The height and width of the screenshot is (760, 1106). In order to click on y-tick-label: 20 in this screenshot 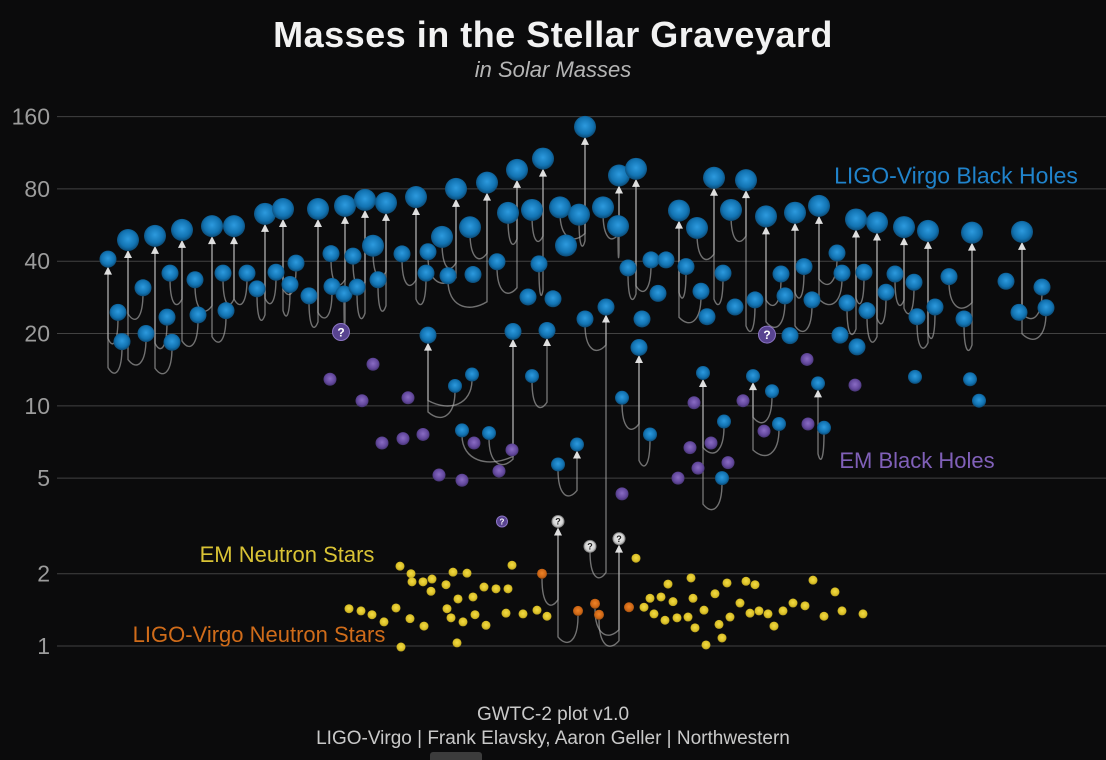, I will do `click(37, 334)`.